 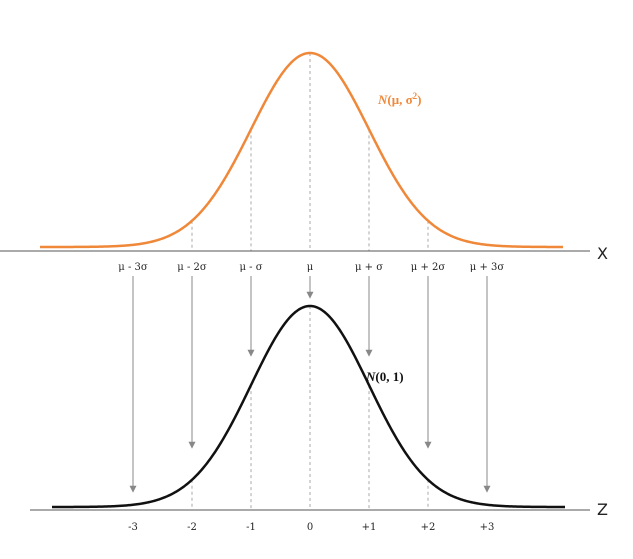 I want to click on x-axis-name: X, so click(x=602, y=253).